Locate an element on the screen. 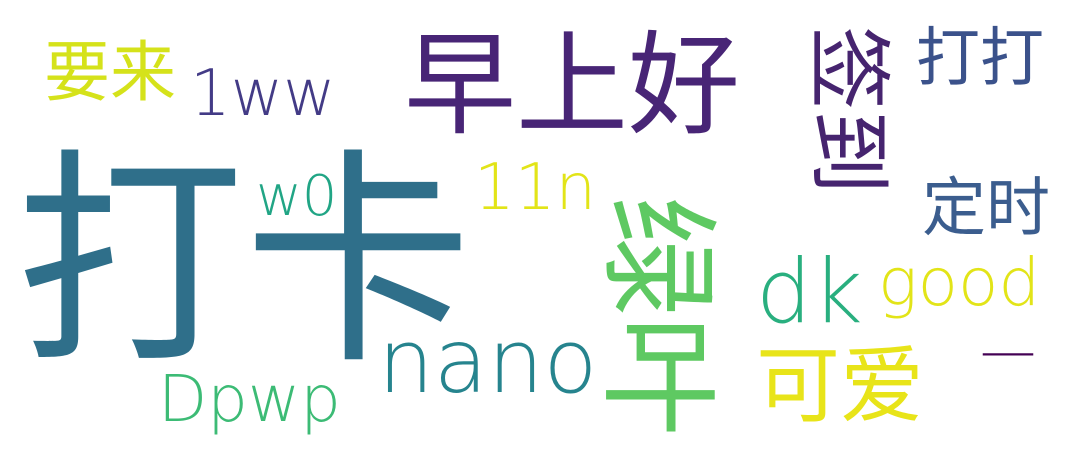  word-qiandao: 签到 is located at coordinates (848, 110).